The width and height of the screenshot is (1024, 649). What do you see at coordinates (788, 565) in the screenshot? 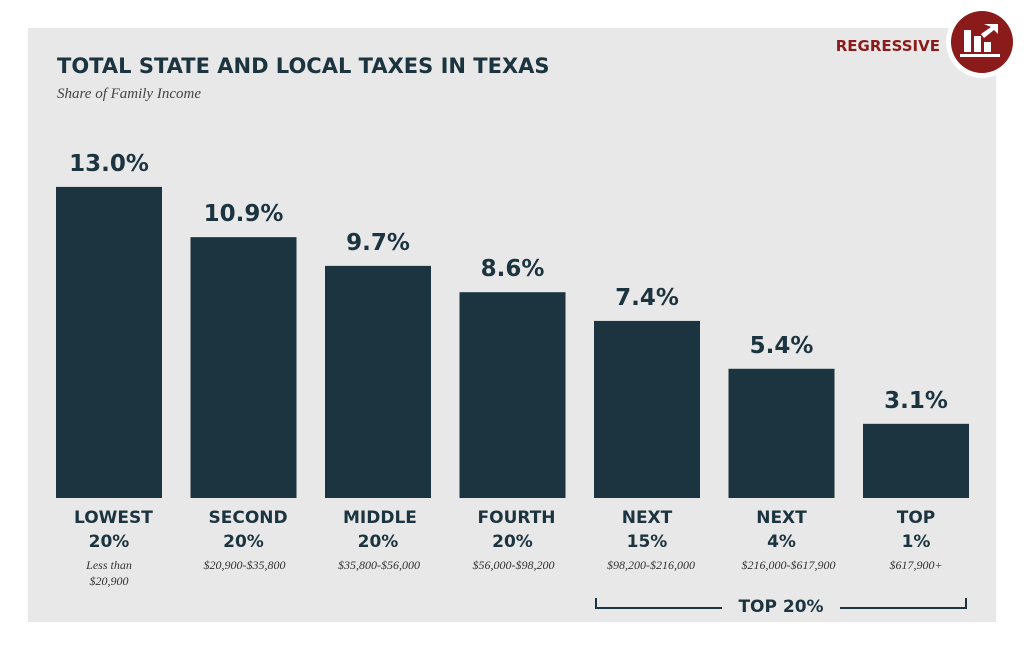
I see `income-range: $216,000-$617,900` at bounding box center [788, 565].